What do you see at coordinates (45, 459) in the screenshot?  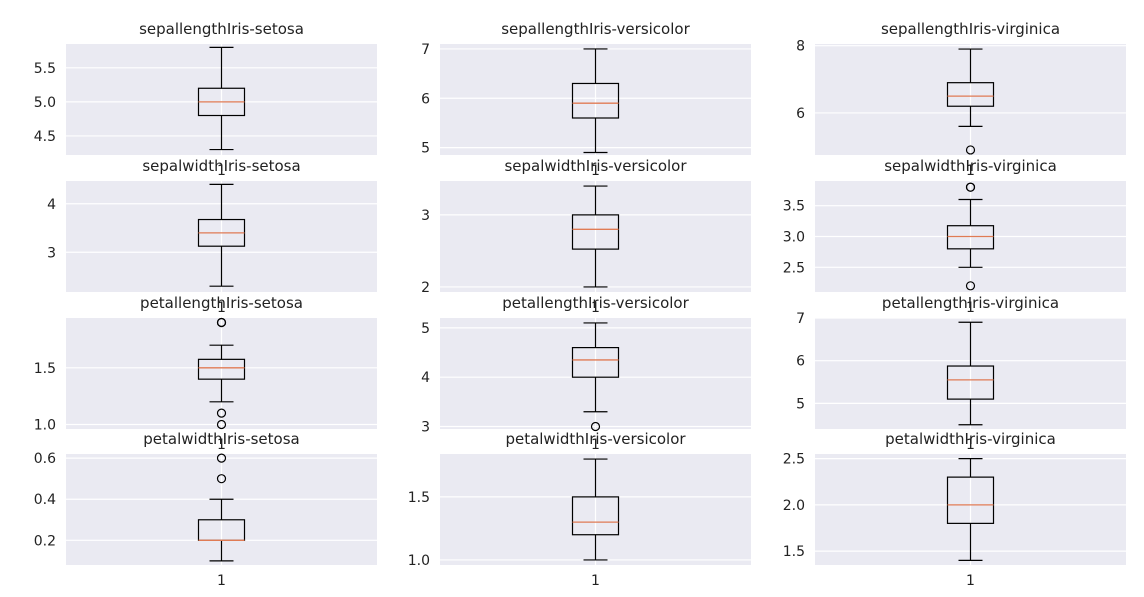 I see `y-tick-label: 0.6` at bounding box center [45, 459].